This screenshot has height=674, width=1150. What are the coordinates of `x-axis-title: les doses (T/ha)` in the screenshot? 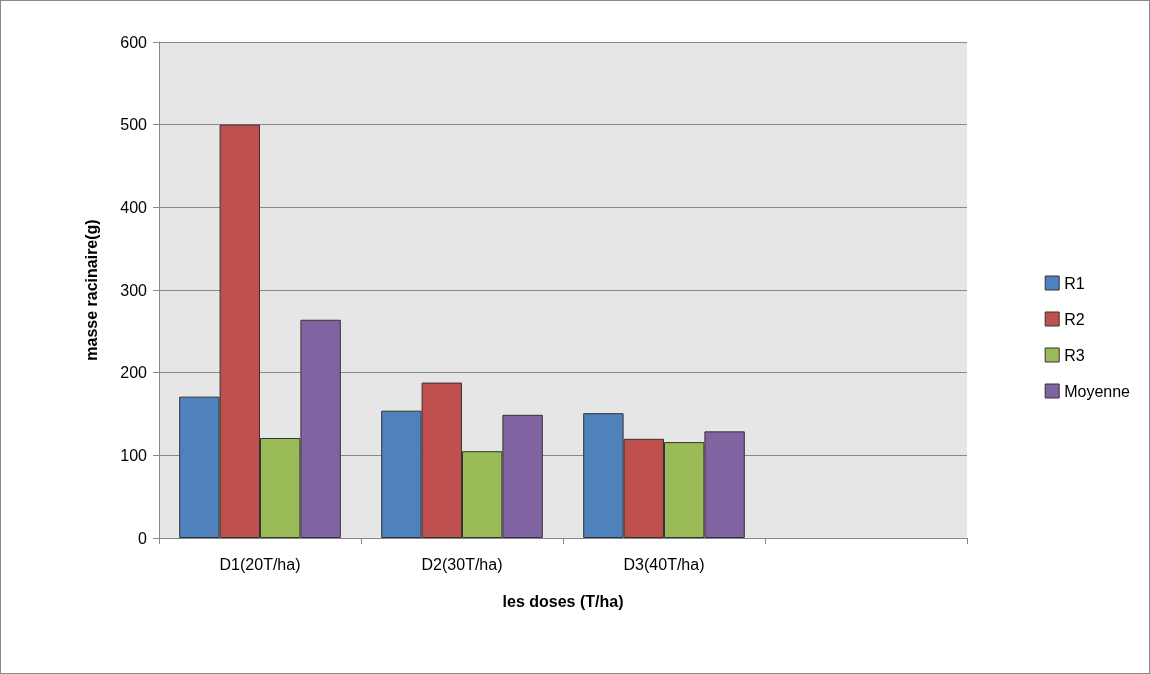 It's located at (563, 601).